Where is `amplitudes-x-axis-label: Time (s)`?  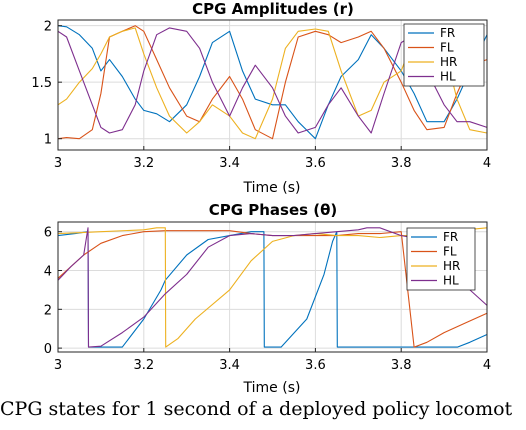 amplitudes-x-axis-label: Time (s) is located at coordinates (272, 188).